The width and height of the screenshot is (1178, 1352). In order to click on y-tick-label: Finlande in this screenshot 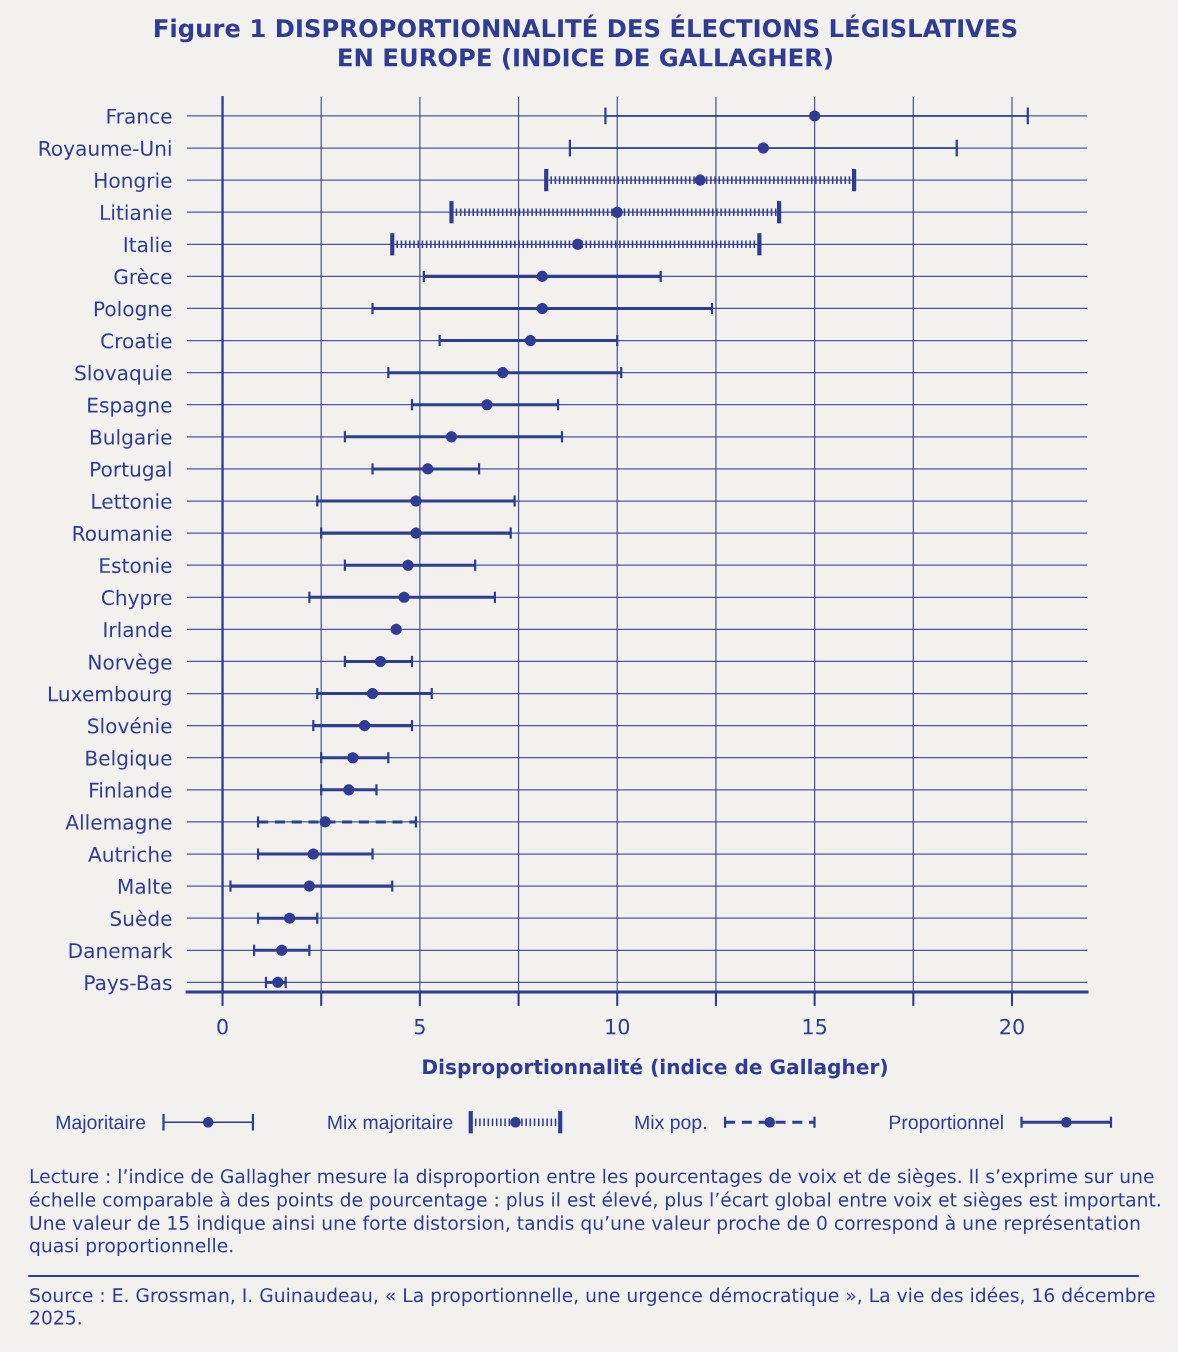, I will do `click(131, 790)`.